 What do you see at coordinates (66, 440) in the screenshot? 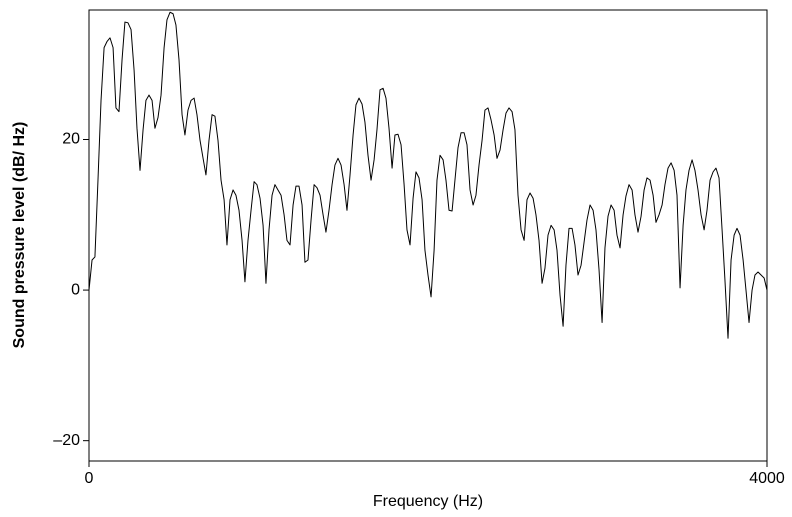
I see `y-tick-label: –20` at bounding box center [66, 440].